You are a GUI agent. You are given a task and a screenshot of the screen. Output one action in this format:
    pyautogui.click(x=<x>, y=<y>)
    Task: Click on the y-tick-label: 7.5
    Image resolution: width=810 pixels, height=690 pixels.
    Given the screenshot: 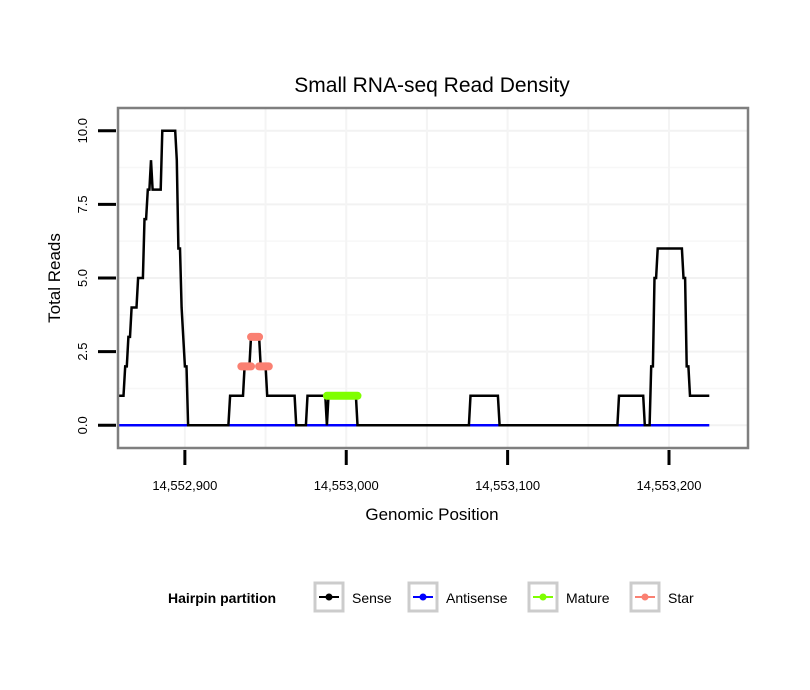 What is the action you would take?
    pyautogui.click(x=82, y=204)
    